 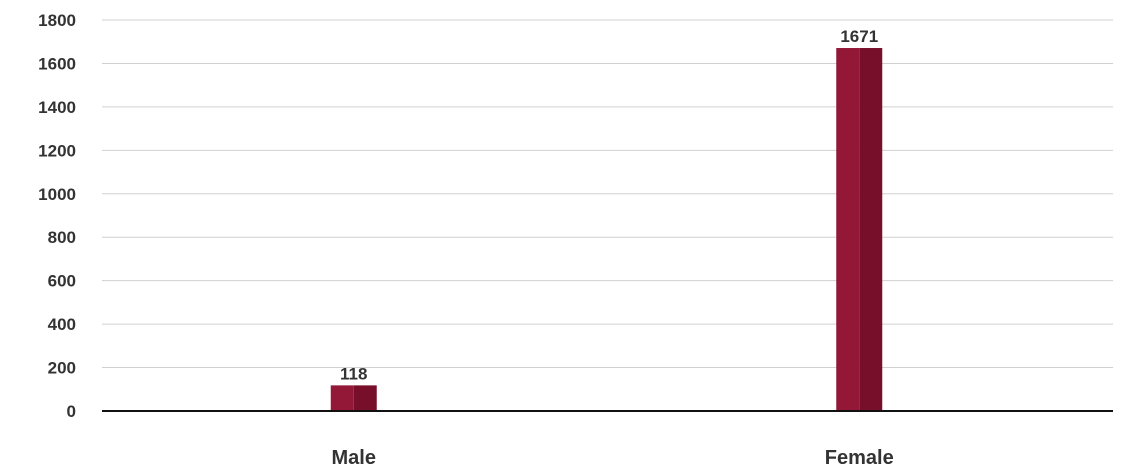 What do you see at coordinates (57, 107) in the screenshot?
I see `y-tick-label: 1400` at bounding box center [57, 107].